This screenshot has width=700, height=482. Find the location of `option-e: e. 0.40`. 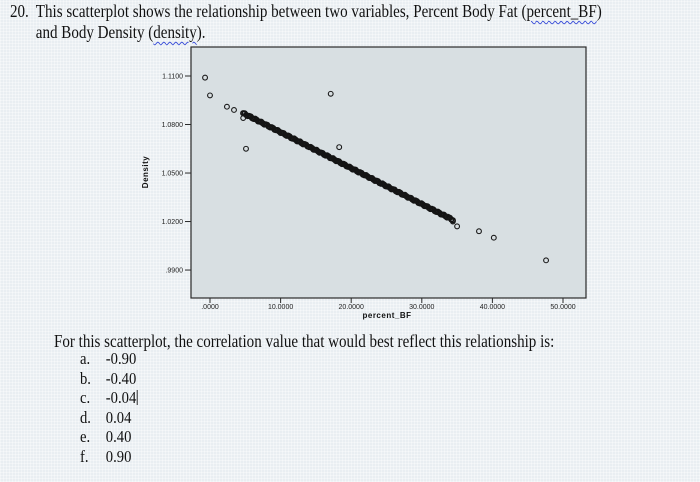

option-e: e. 0.40 is located at coordinates (118, 437).